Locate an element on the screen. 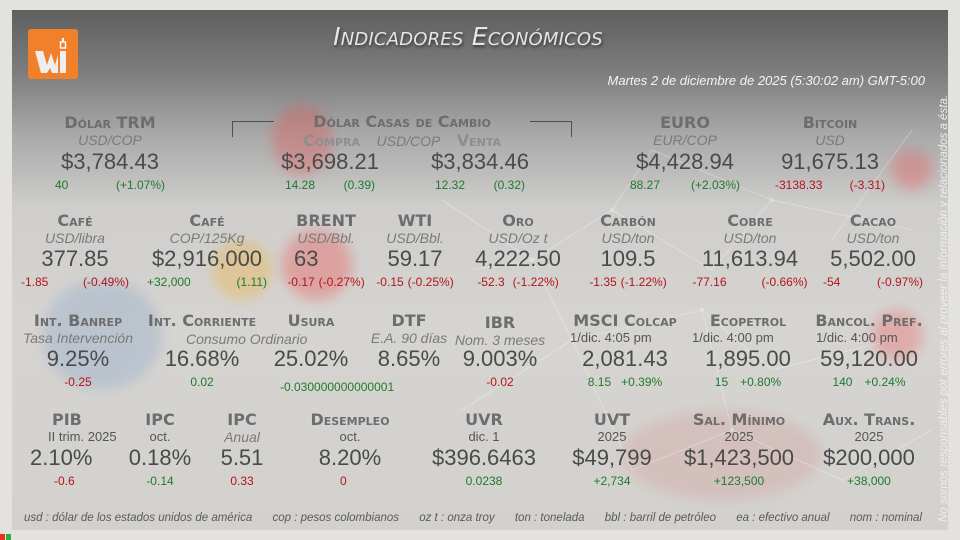  indicator-cafe-usd: Café USD/libra 377.85 -1.85 (-0.49%) is located at coordinates (75, 251).